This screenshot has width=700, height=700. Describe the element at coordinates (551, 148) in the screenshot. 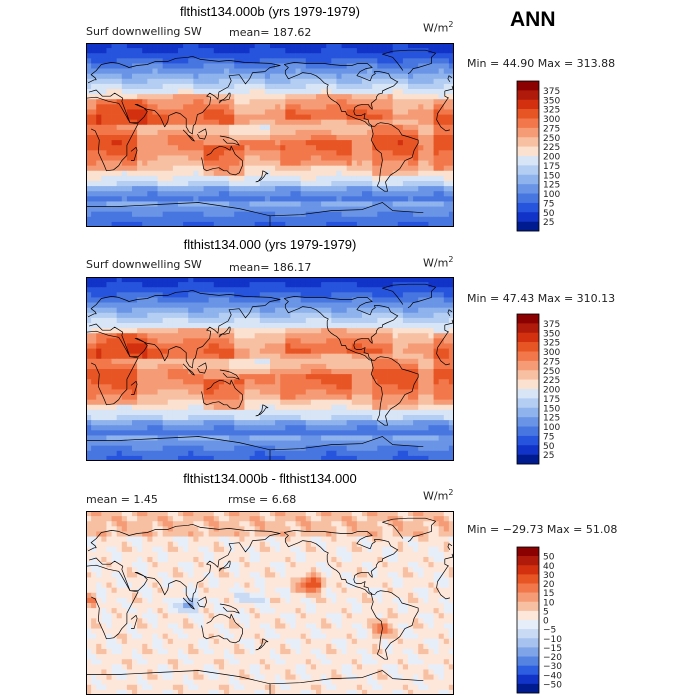

I see `colorbar-tick-label: 225` at that location.